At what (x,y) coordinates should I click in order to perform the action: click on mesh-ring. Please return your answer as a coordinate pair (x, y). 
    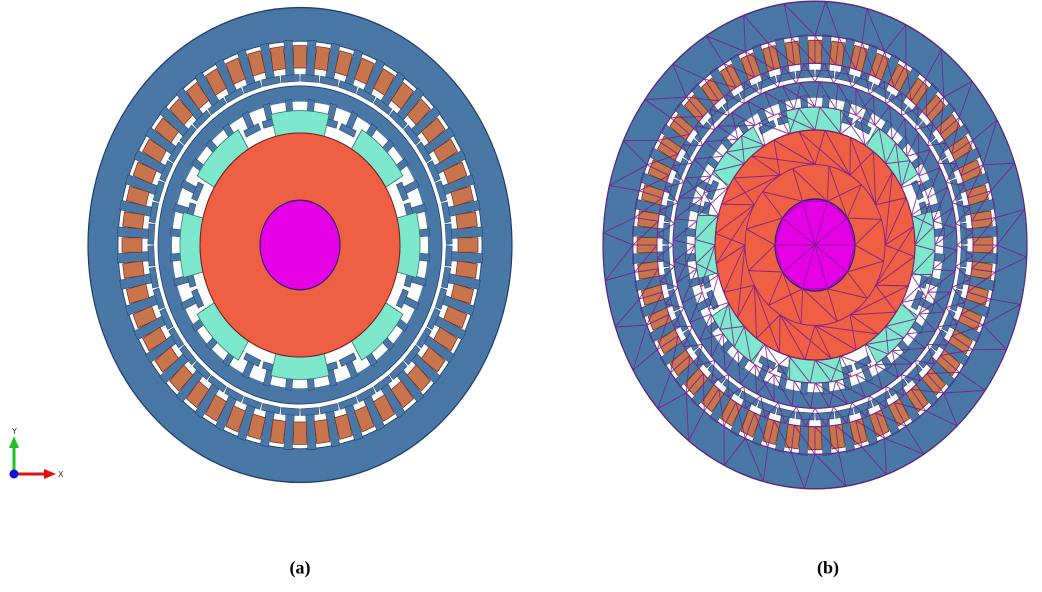
    Looking at the image, I should click on (815, 245).